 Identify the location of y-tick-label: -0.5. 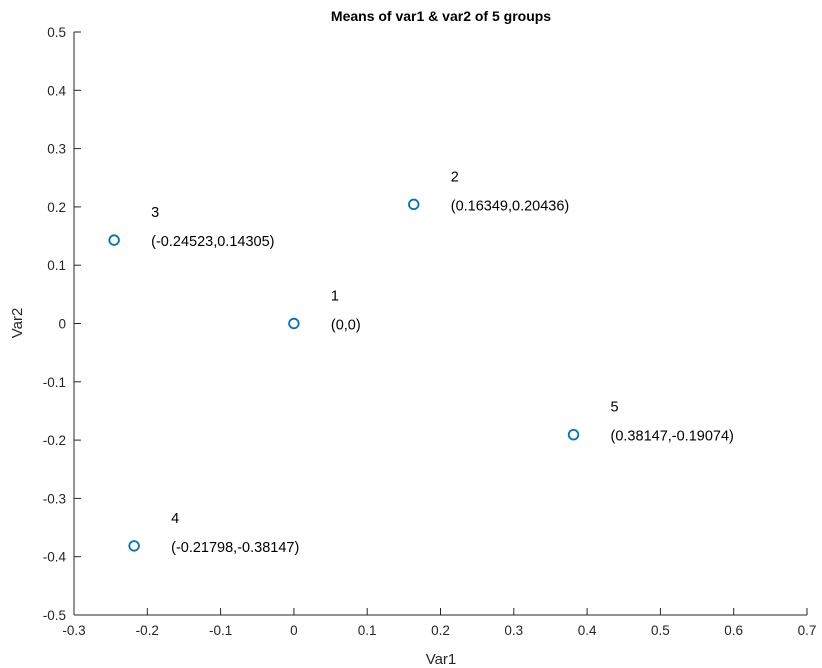
(54, 615).